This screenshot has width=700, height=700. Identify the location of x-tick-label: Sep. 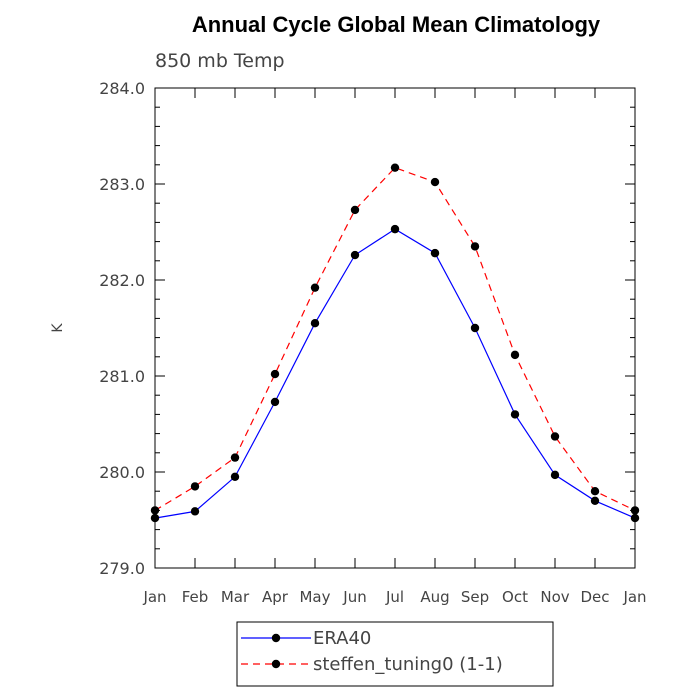
(475, 597).